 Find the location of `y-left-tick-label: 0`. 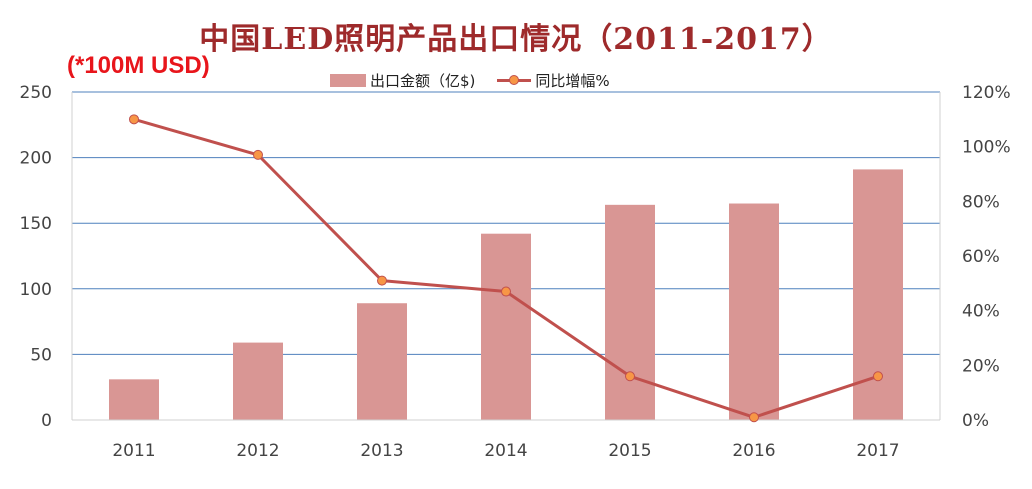

y-left-tick-label: 0 is located at coordinates (46, 421).